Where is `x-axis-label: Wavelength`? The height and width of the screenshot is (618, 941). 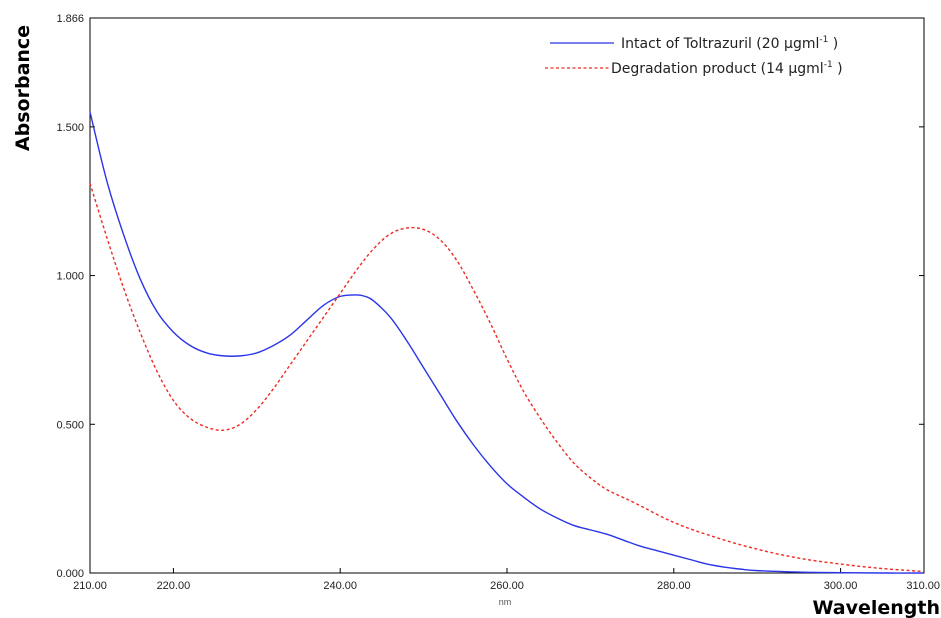
x-axis-label: Wavelength is located at coordinates (876, 607).